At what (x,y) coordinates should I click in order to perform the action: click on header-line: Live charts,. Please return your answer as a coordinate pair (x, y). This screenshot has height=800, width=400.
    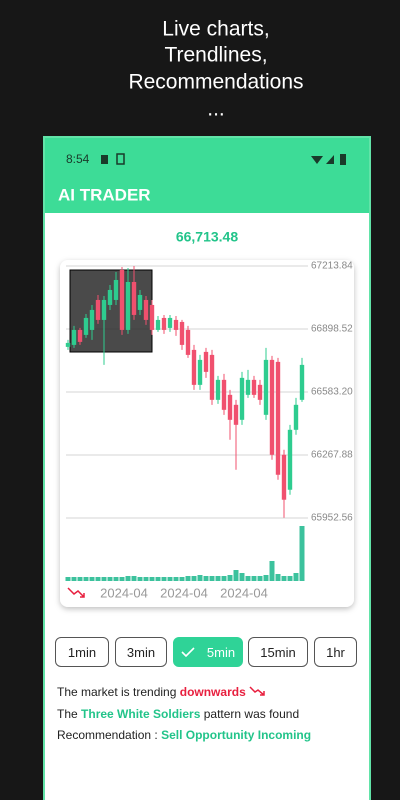
    Looking at the image, I should click on (215, 29).